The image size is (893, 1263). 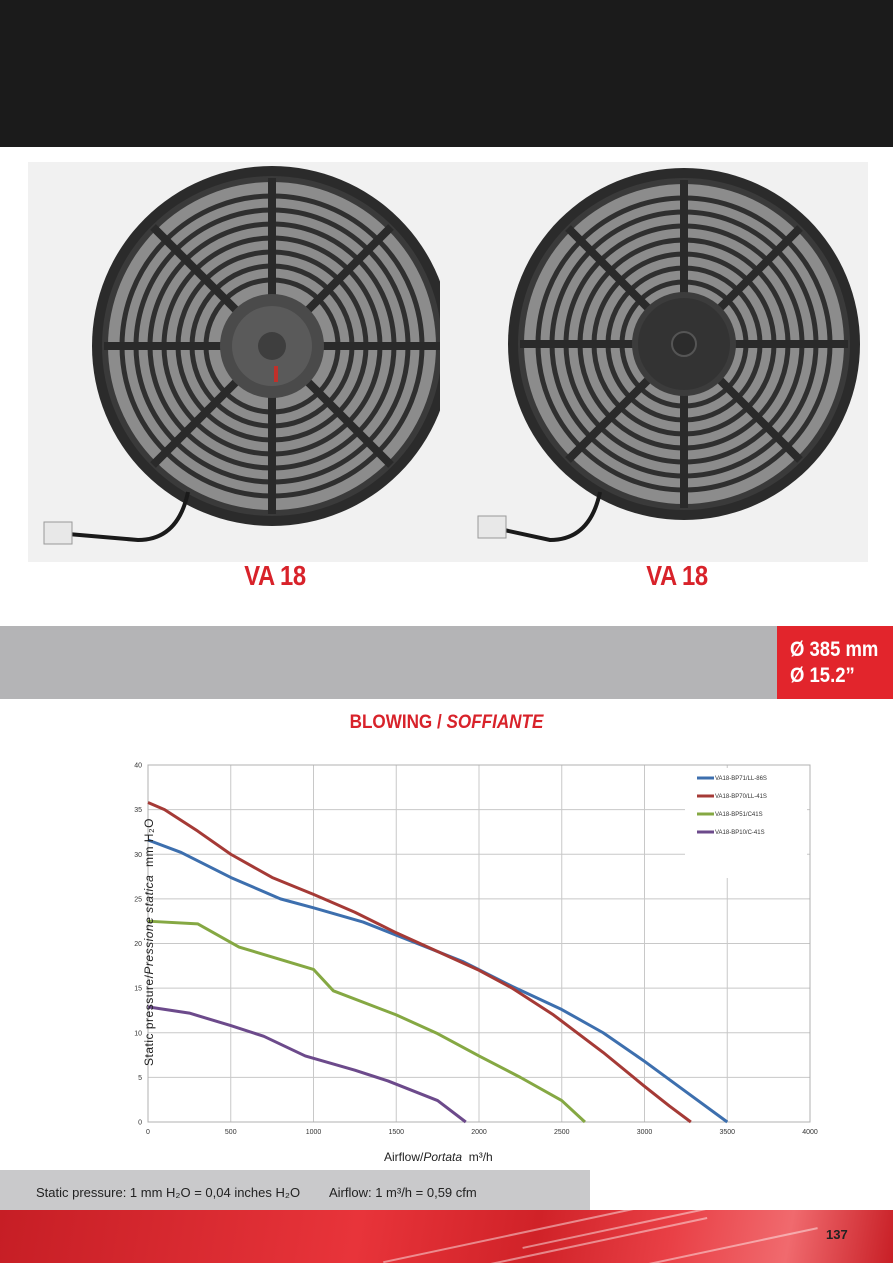 What do you see at coordinates (741, 797) in the screenshot?
I see `legend-label-1: VA18-BP70/LL-41S` at bounding box center [741, 797].